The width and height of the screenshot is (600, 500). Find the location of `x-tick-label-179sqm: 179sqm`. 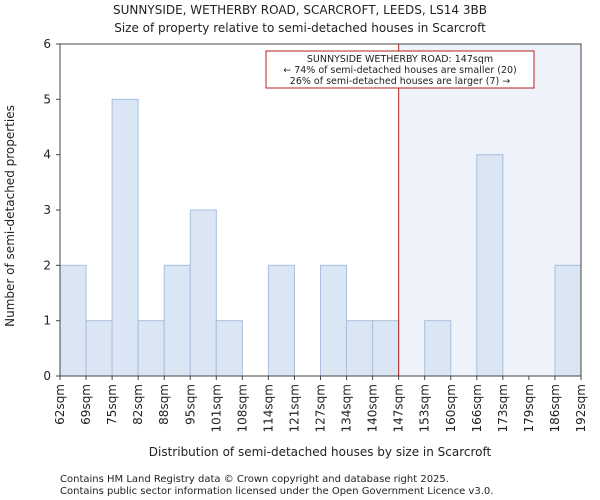

x-tick-label-179sqm: 179sqm is located at coordinates (529, 408).